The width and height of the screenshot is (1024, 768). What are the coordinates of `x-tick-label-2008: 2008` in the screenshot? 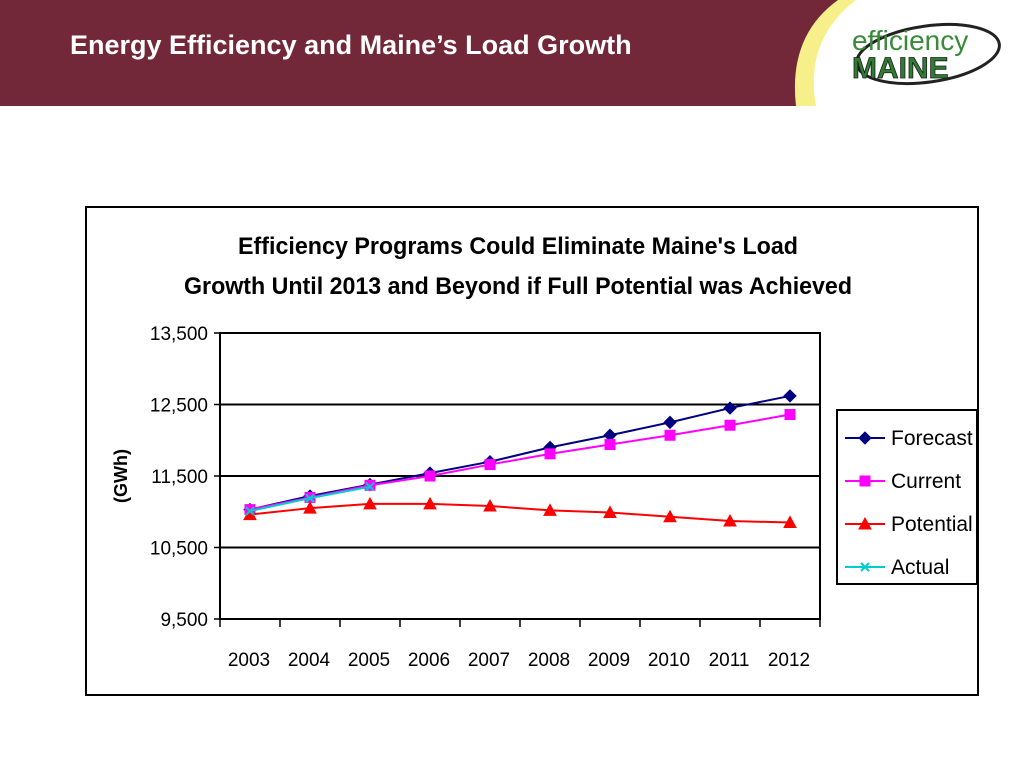 It's located at (549, 660).